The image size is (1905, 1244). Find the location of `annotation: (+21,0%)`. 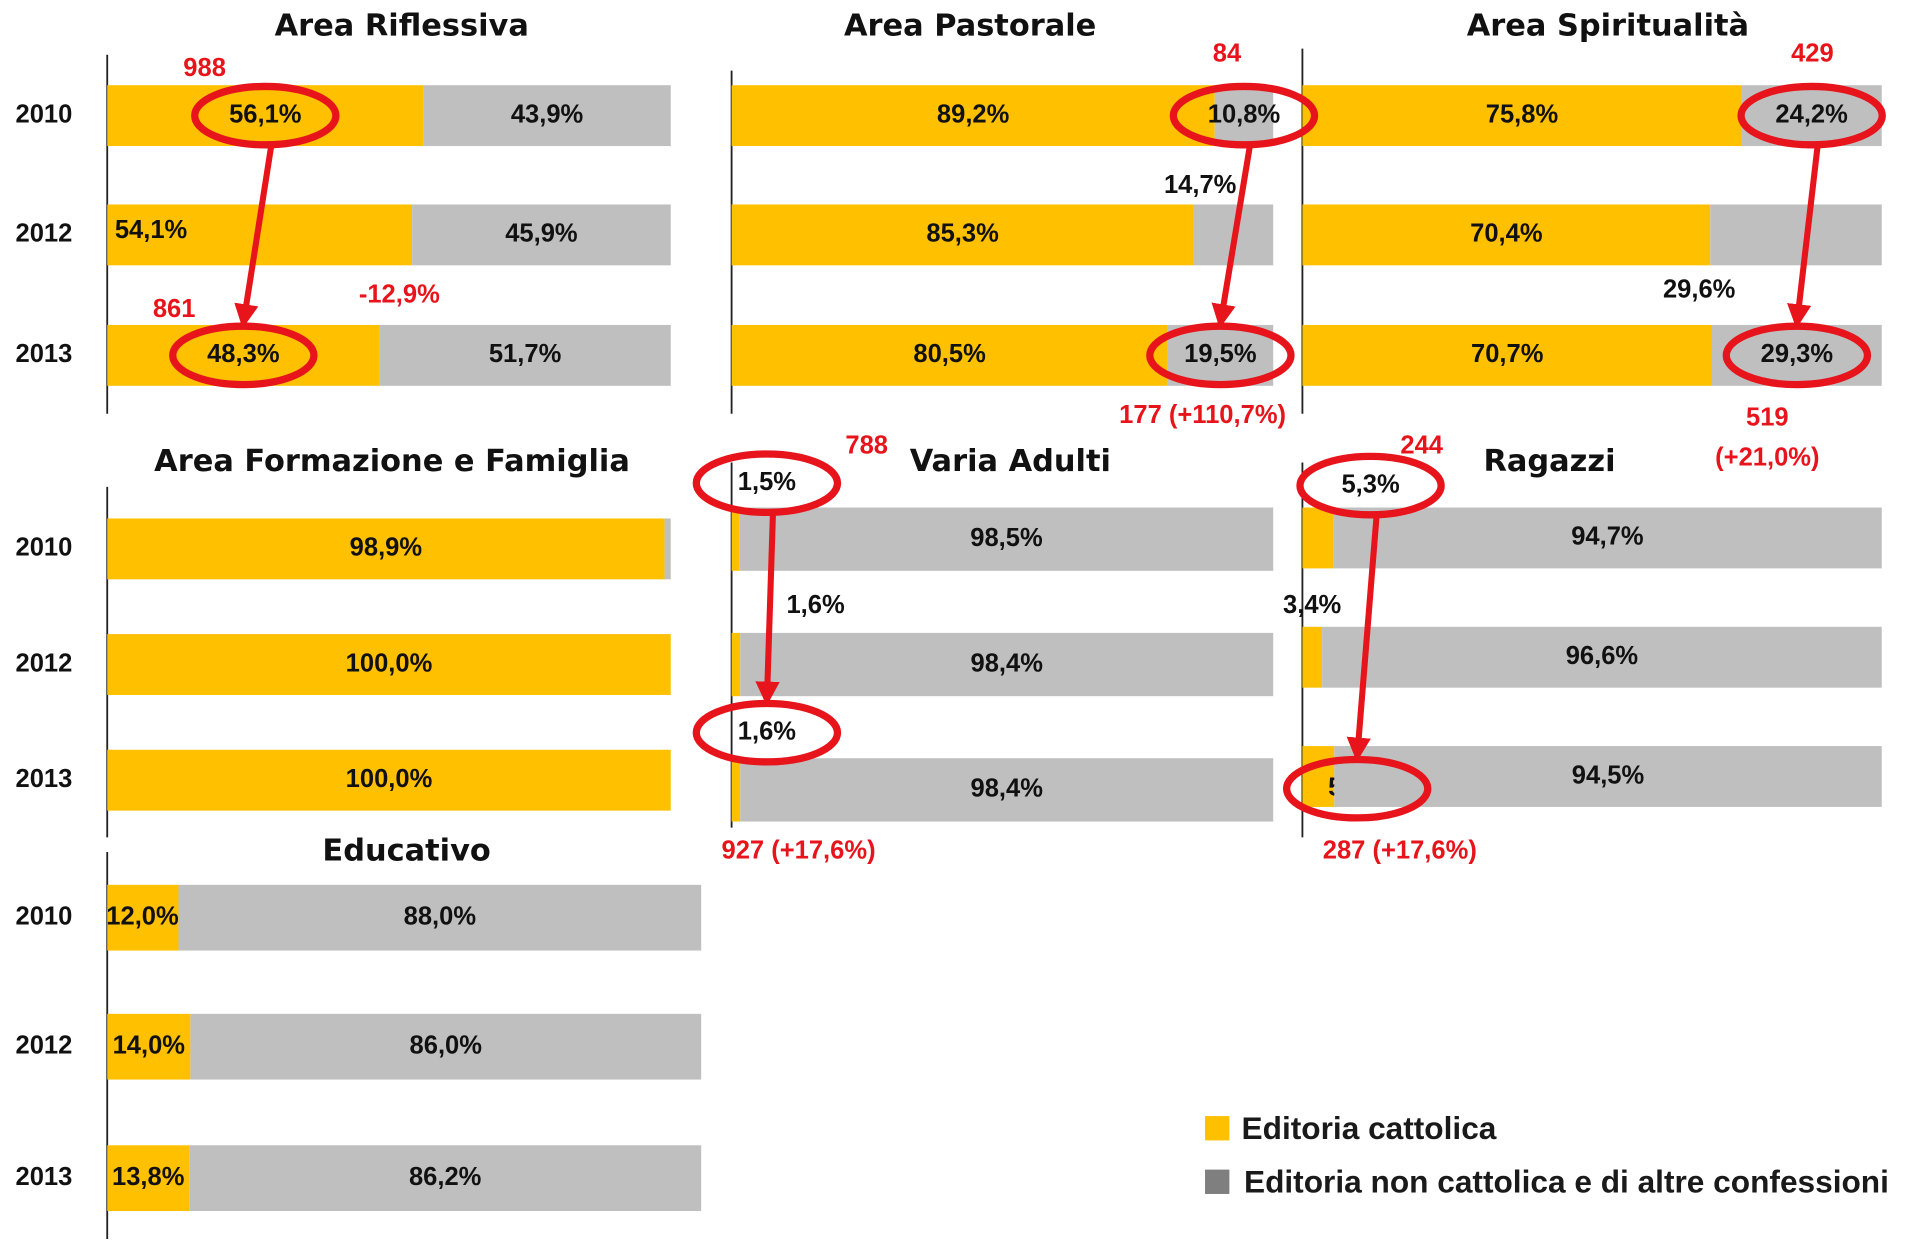

annotation: (+21,0%) is located at coordinates (1767, 458).